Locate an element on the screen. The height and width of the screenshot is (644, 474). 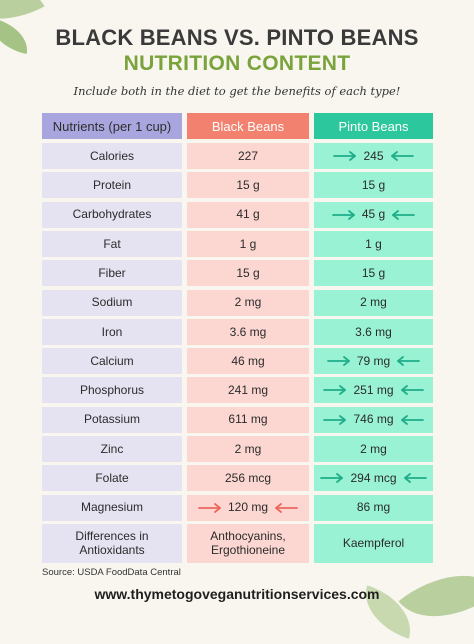
nutrient-name-cell: Zinc is located at coordinates (112, 449).